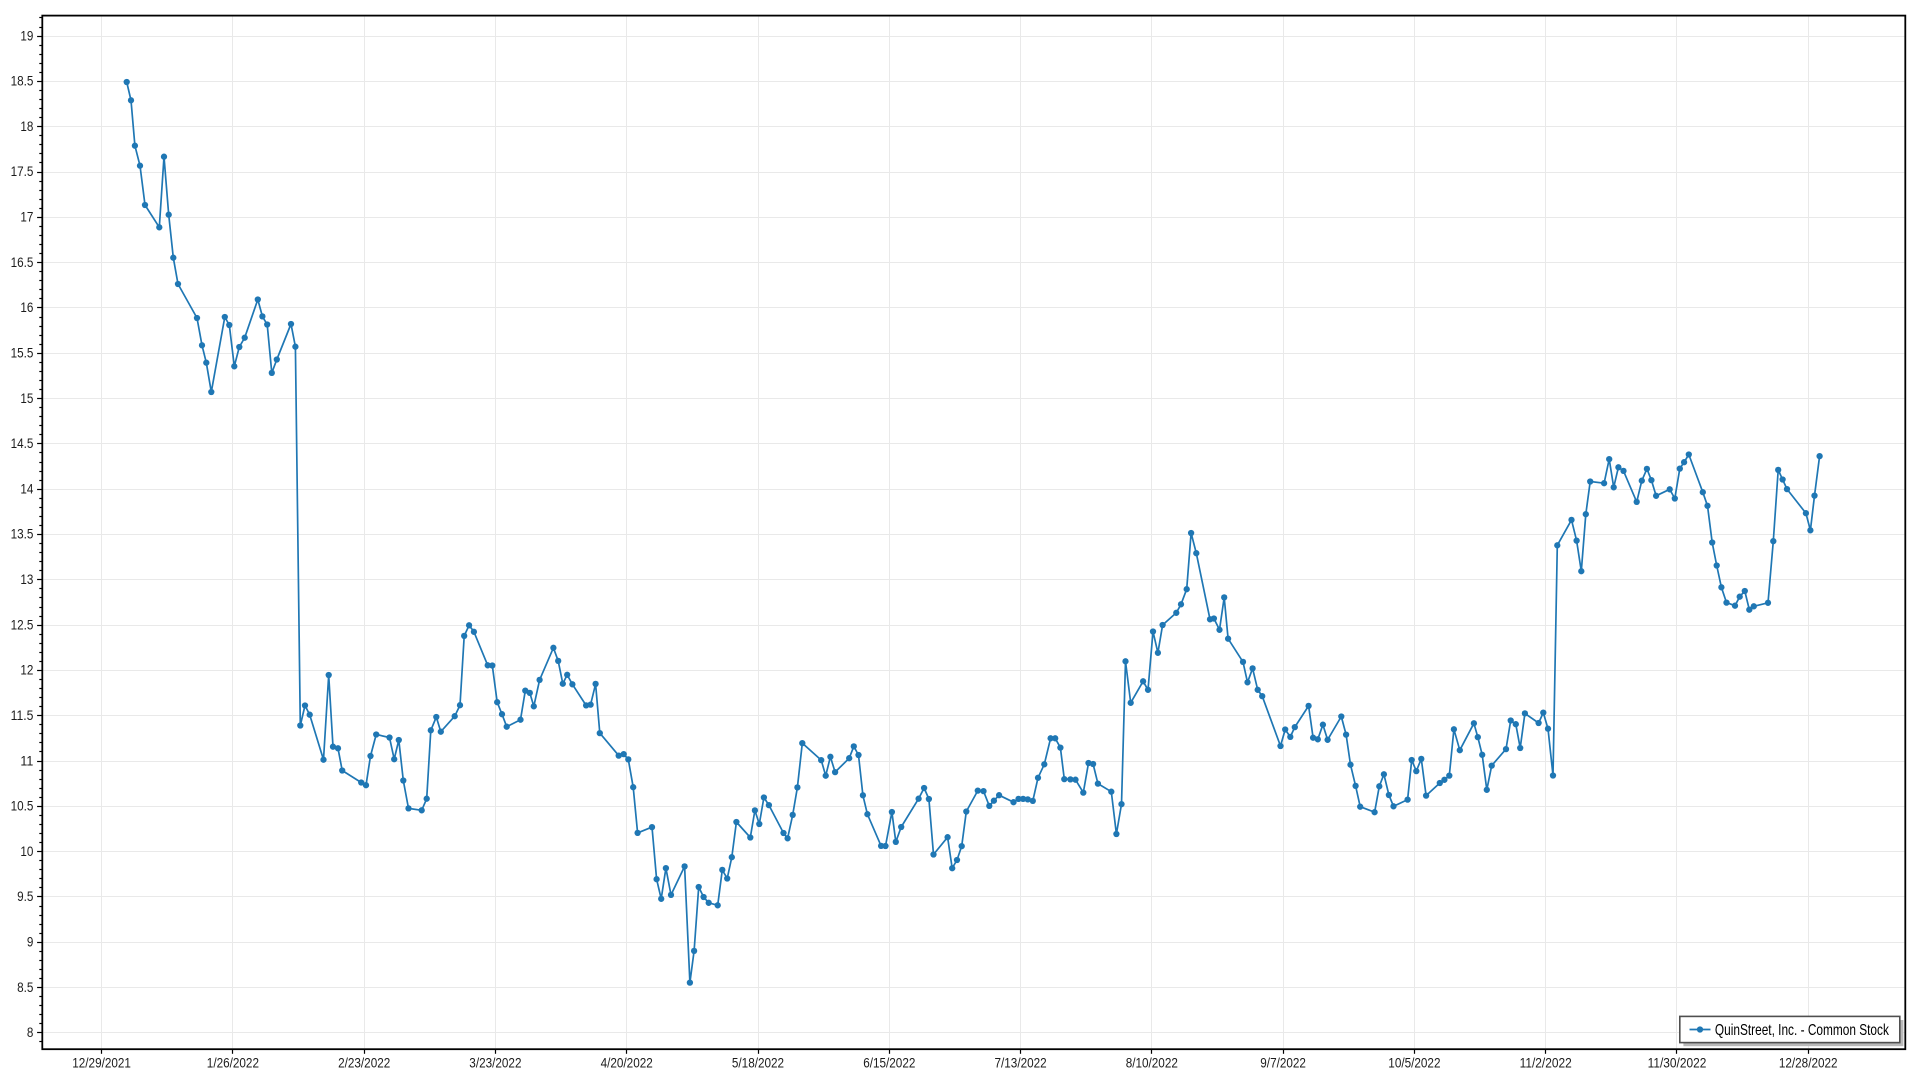 The height and width of the screenshot is (1080, 1920). Describe the element at coordinates (26, 398) in the screenshot. I see `svg-text: 15` at that location.